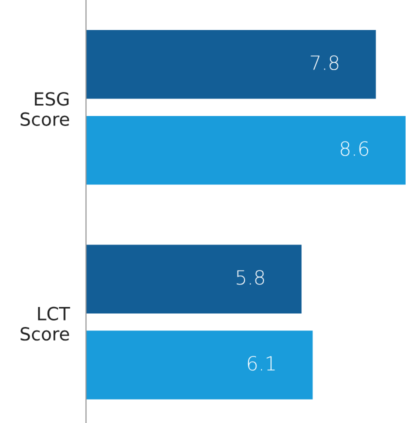 The image size is (406, 423). I want to click on data-label: 8.6, so click(354, 148).